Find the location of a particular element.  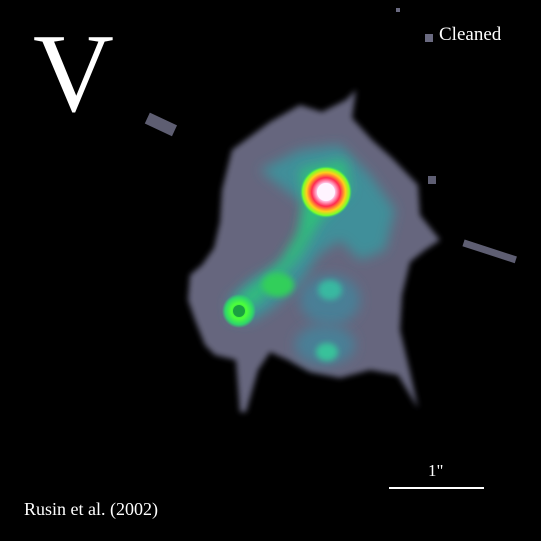

credit-text: Rusin et al. (2002) is located at coordinates (91, 509).